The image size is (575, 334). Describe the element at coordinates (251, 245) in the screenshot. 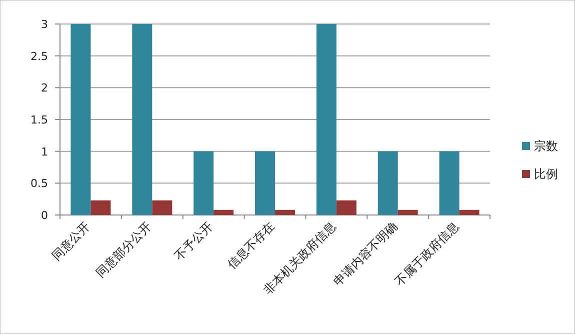

I see `x-tick-label: 信息不存在` at that location.